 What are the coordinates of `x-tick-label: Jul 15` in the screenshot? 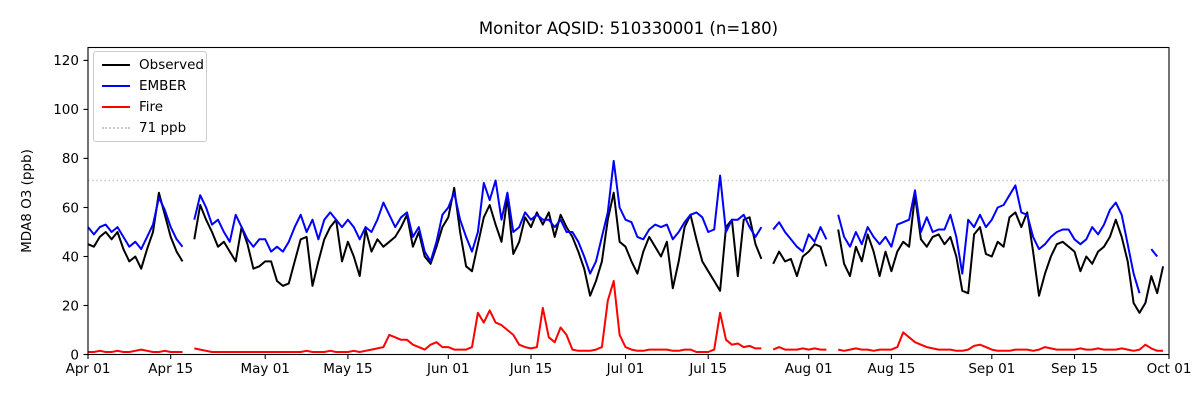 It's located at (707, 369).